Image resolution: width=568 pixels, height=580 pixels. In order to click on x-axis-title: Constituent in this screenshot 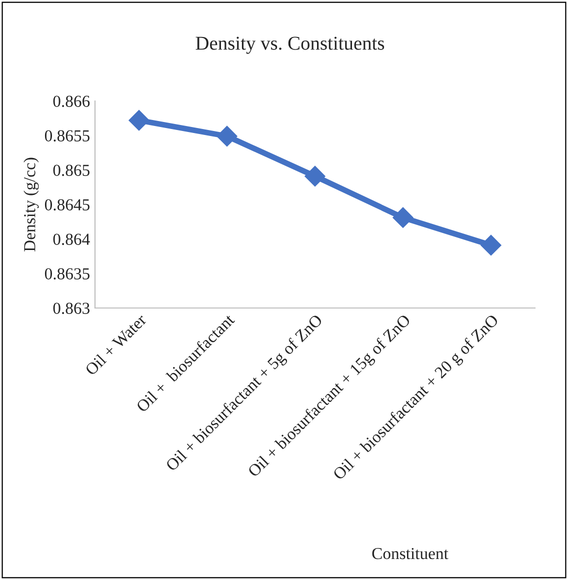, I will do `click(410, 554)`.